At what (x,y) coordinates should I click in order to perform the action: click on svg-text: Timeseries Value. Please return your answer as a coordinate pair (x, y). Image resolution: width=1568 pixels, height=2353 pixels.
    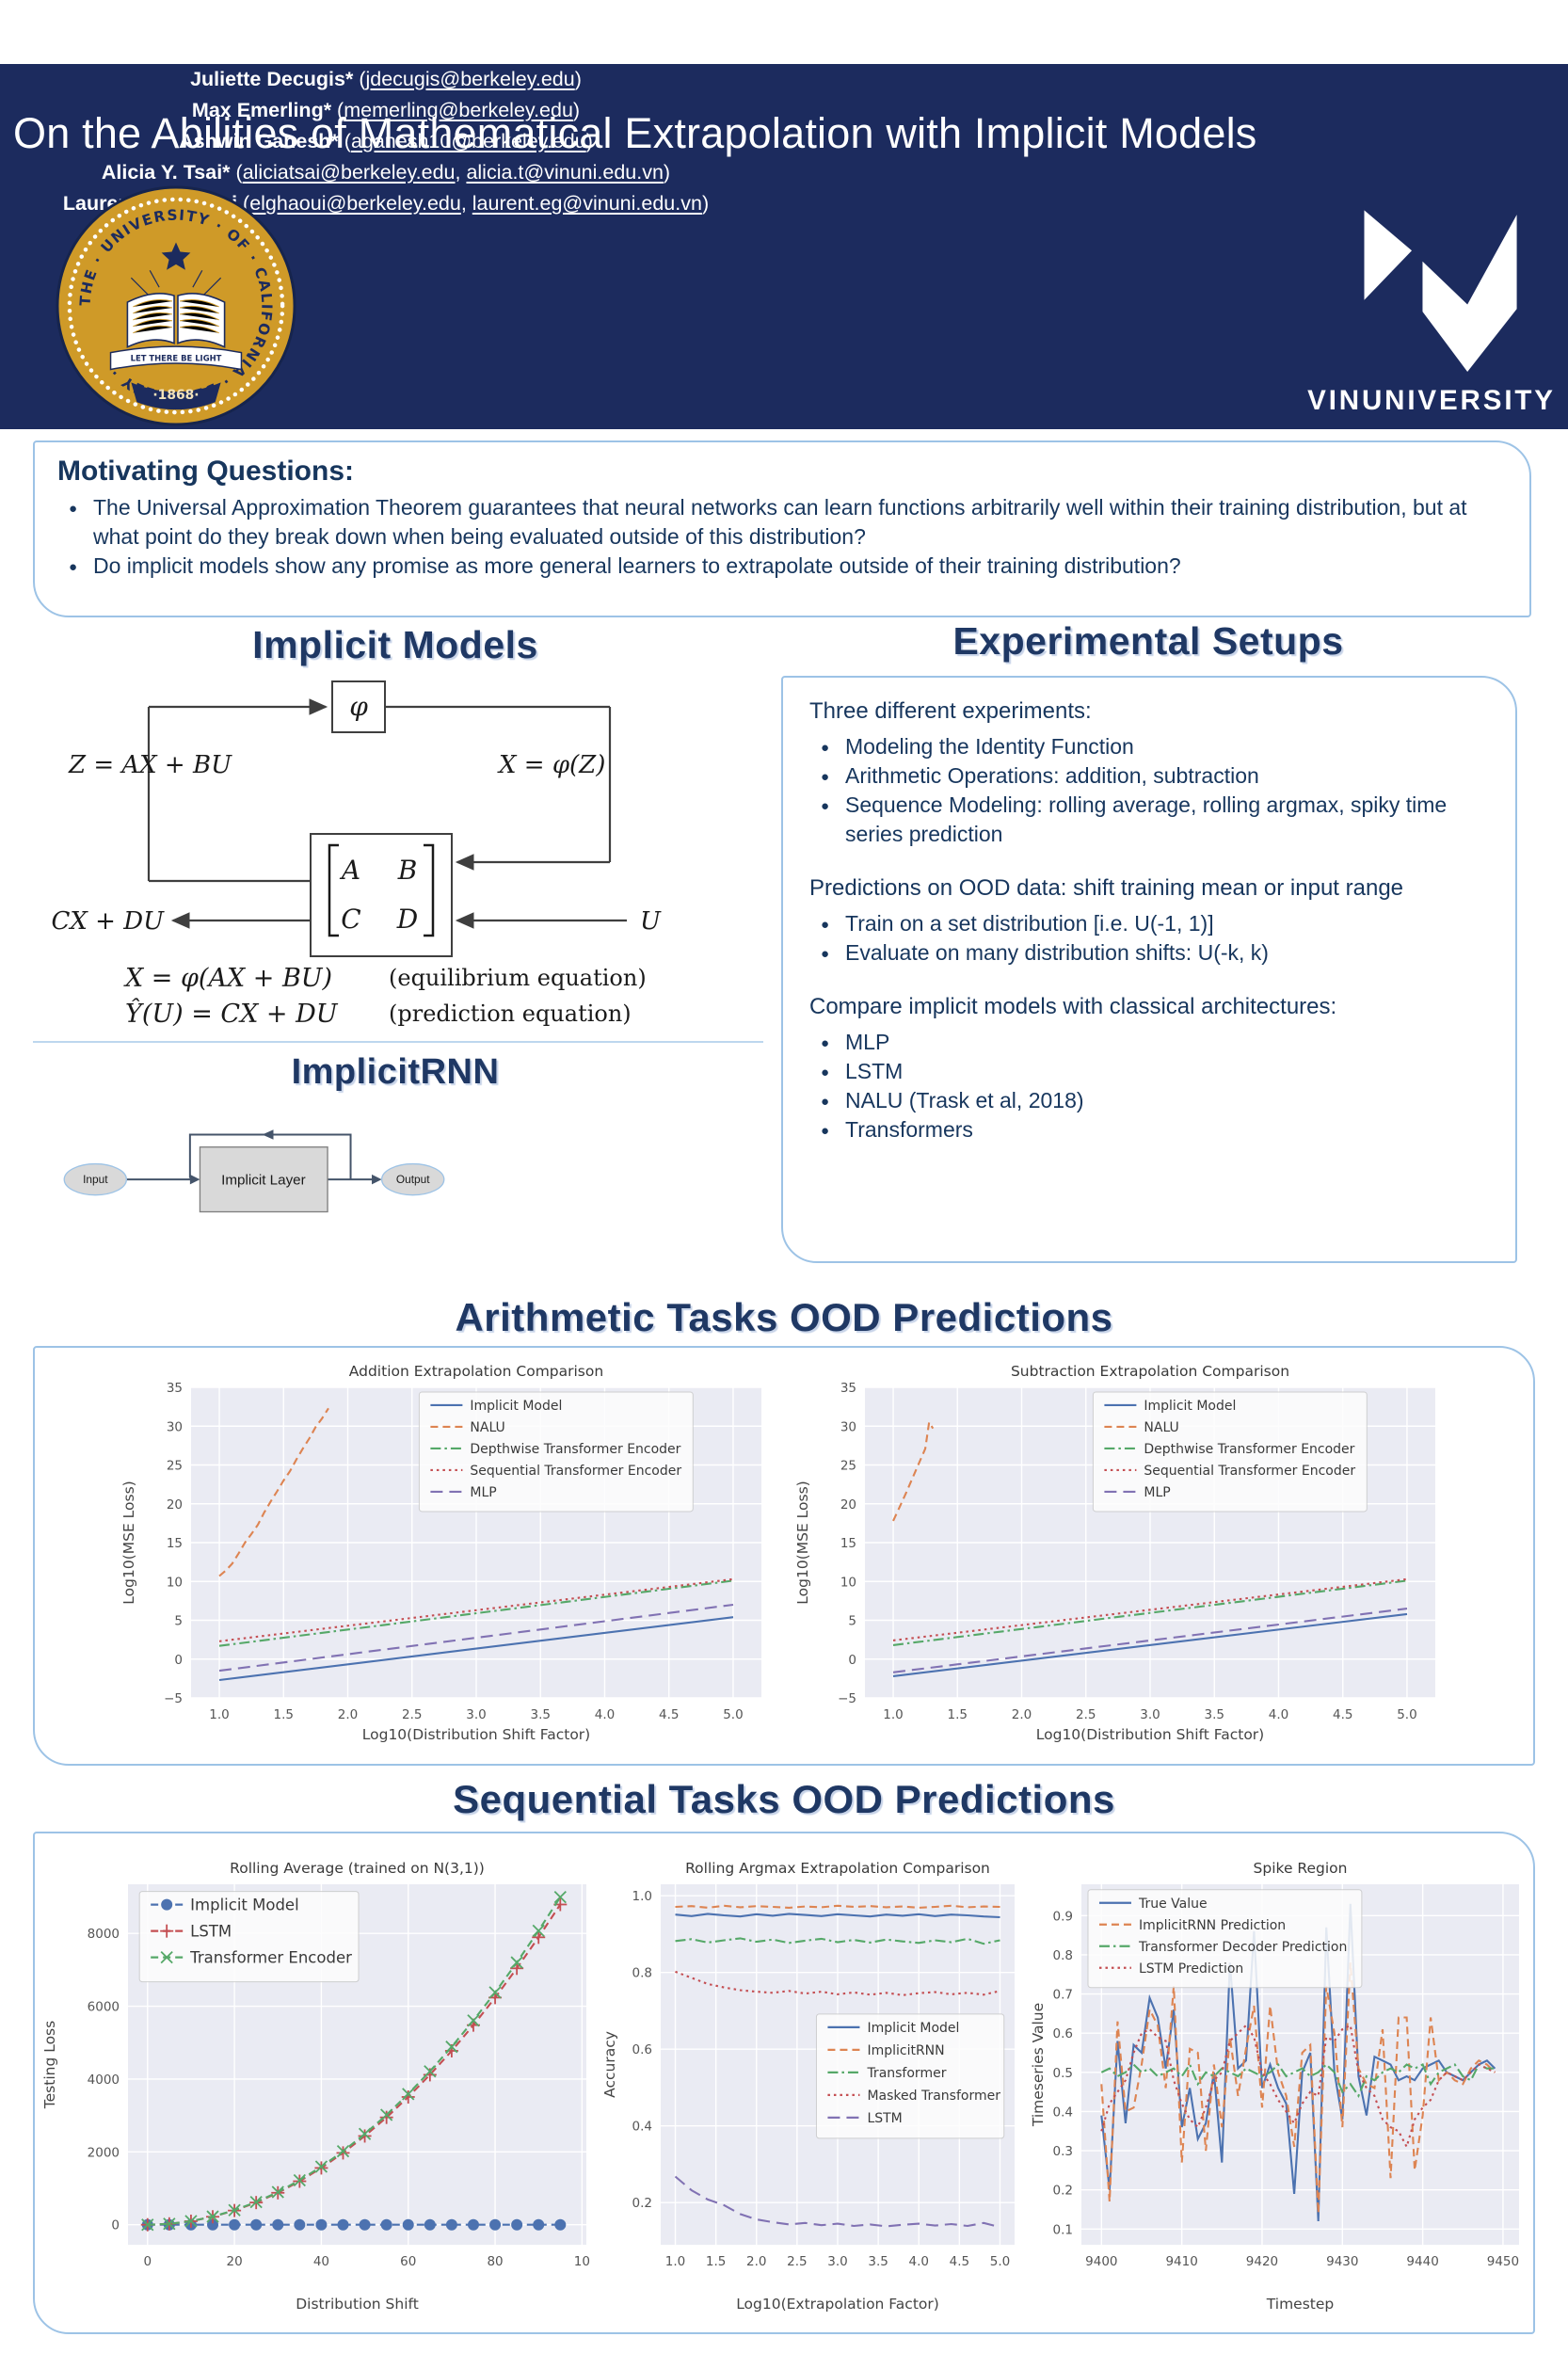
    Looking at the image, I should click on (1038, 2065).